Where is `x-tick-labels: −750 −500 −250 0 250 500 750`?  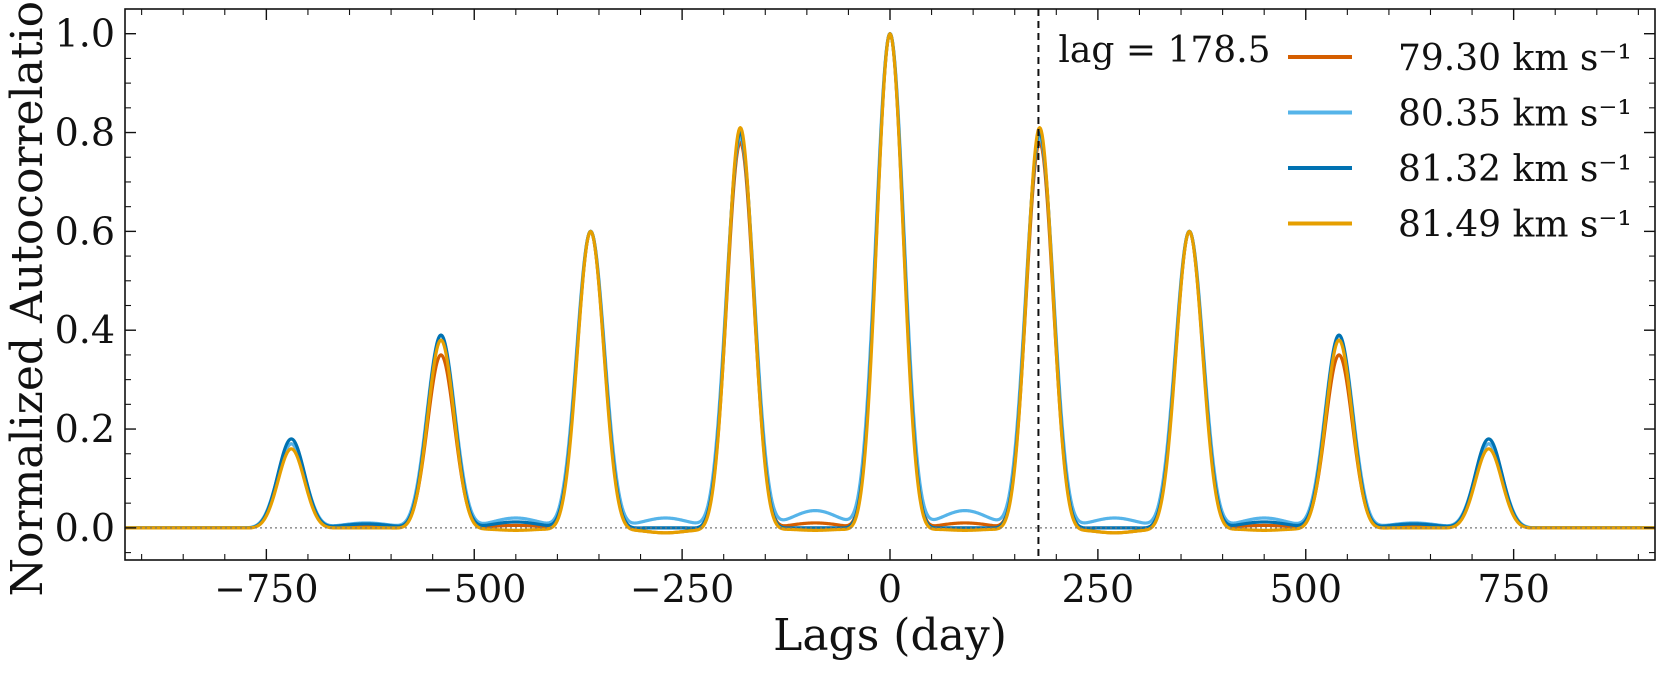
x-tick-labels: −750 −500 −250 0 250 500 750 is located at coordinates (882, 589).